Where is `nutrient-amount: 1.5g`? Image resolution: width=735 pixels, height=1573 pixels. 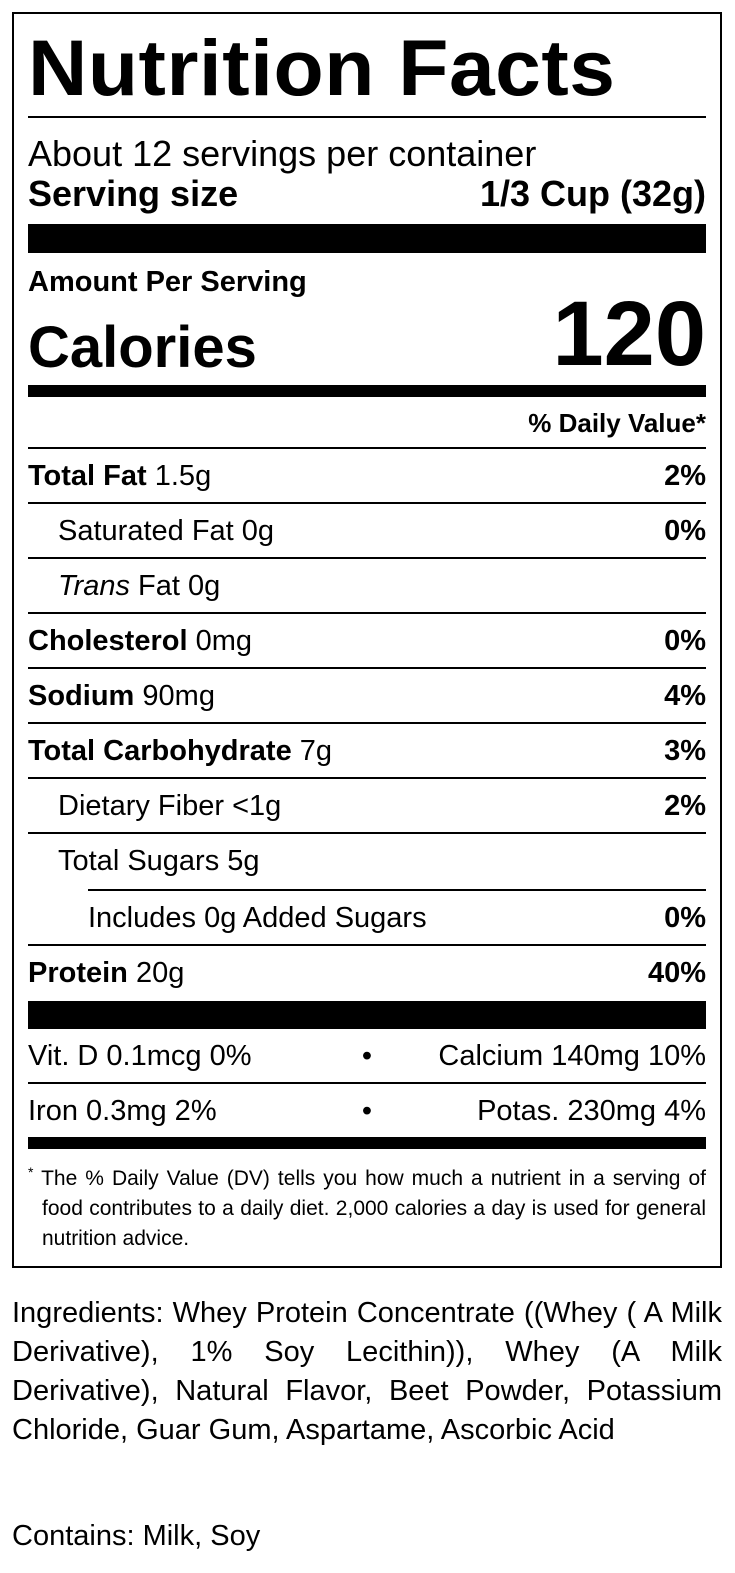
nutrient-amount: 1.5g is located at coordinates (183, 476).